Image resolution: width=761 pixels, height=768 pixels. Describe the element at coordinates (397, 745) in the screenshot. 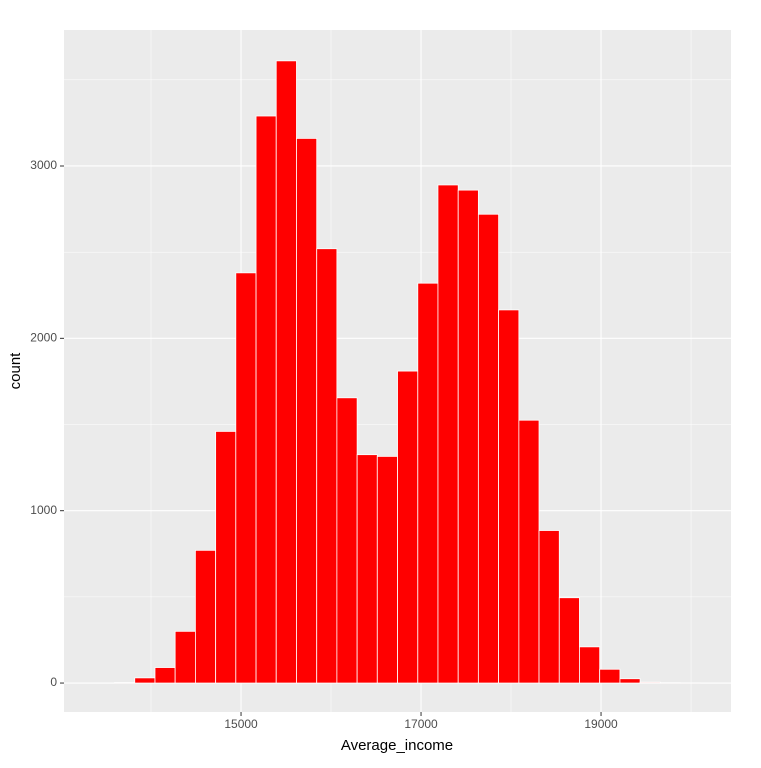

I see `x-axis-title: Average_income` at that location.